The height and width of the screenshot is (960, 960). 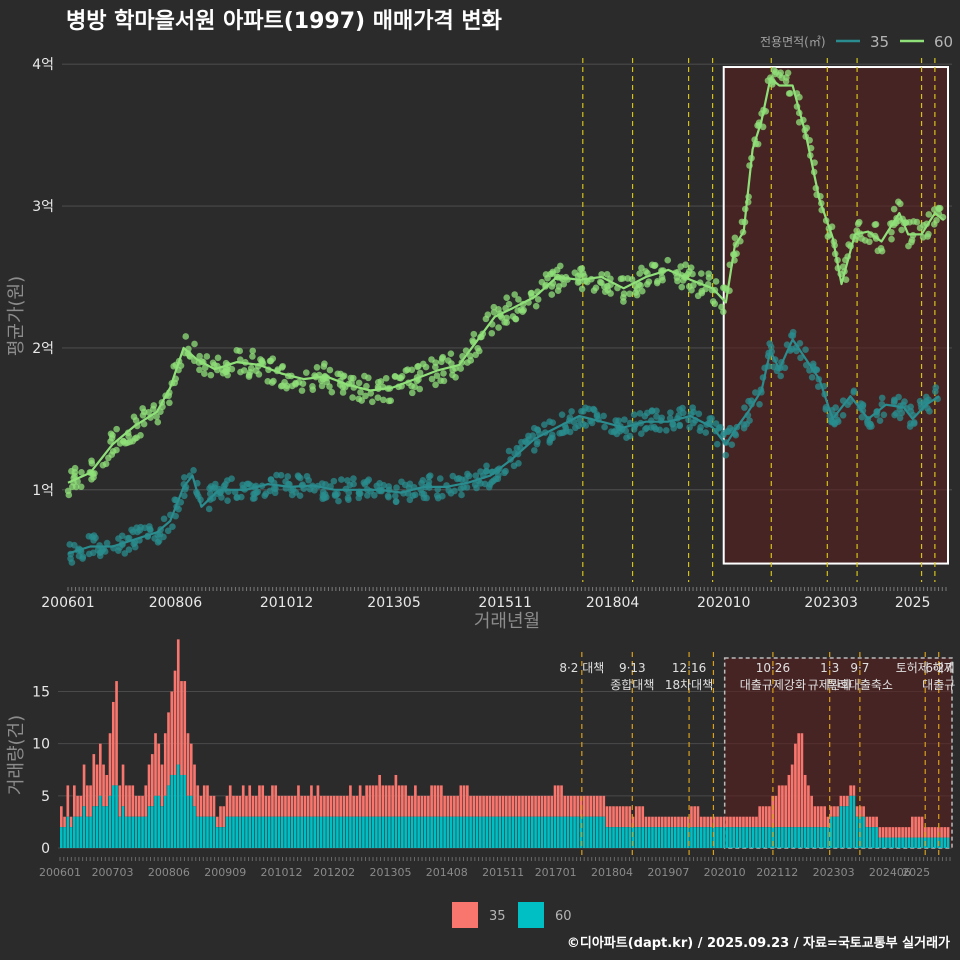 What do you see at coordinates (632, 668) in the screenshot?
I see `policy-label: 9·13` at bounding box center [632, 668].